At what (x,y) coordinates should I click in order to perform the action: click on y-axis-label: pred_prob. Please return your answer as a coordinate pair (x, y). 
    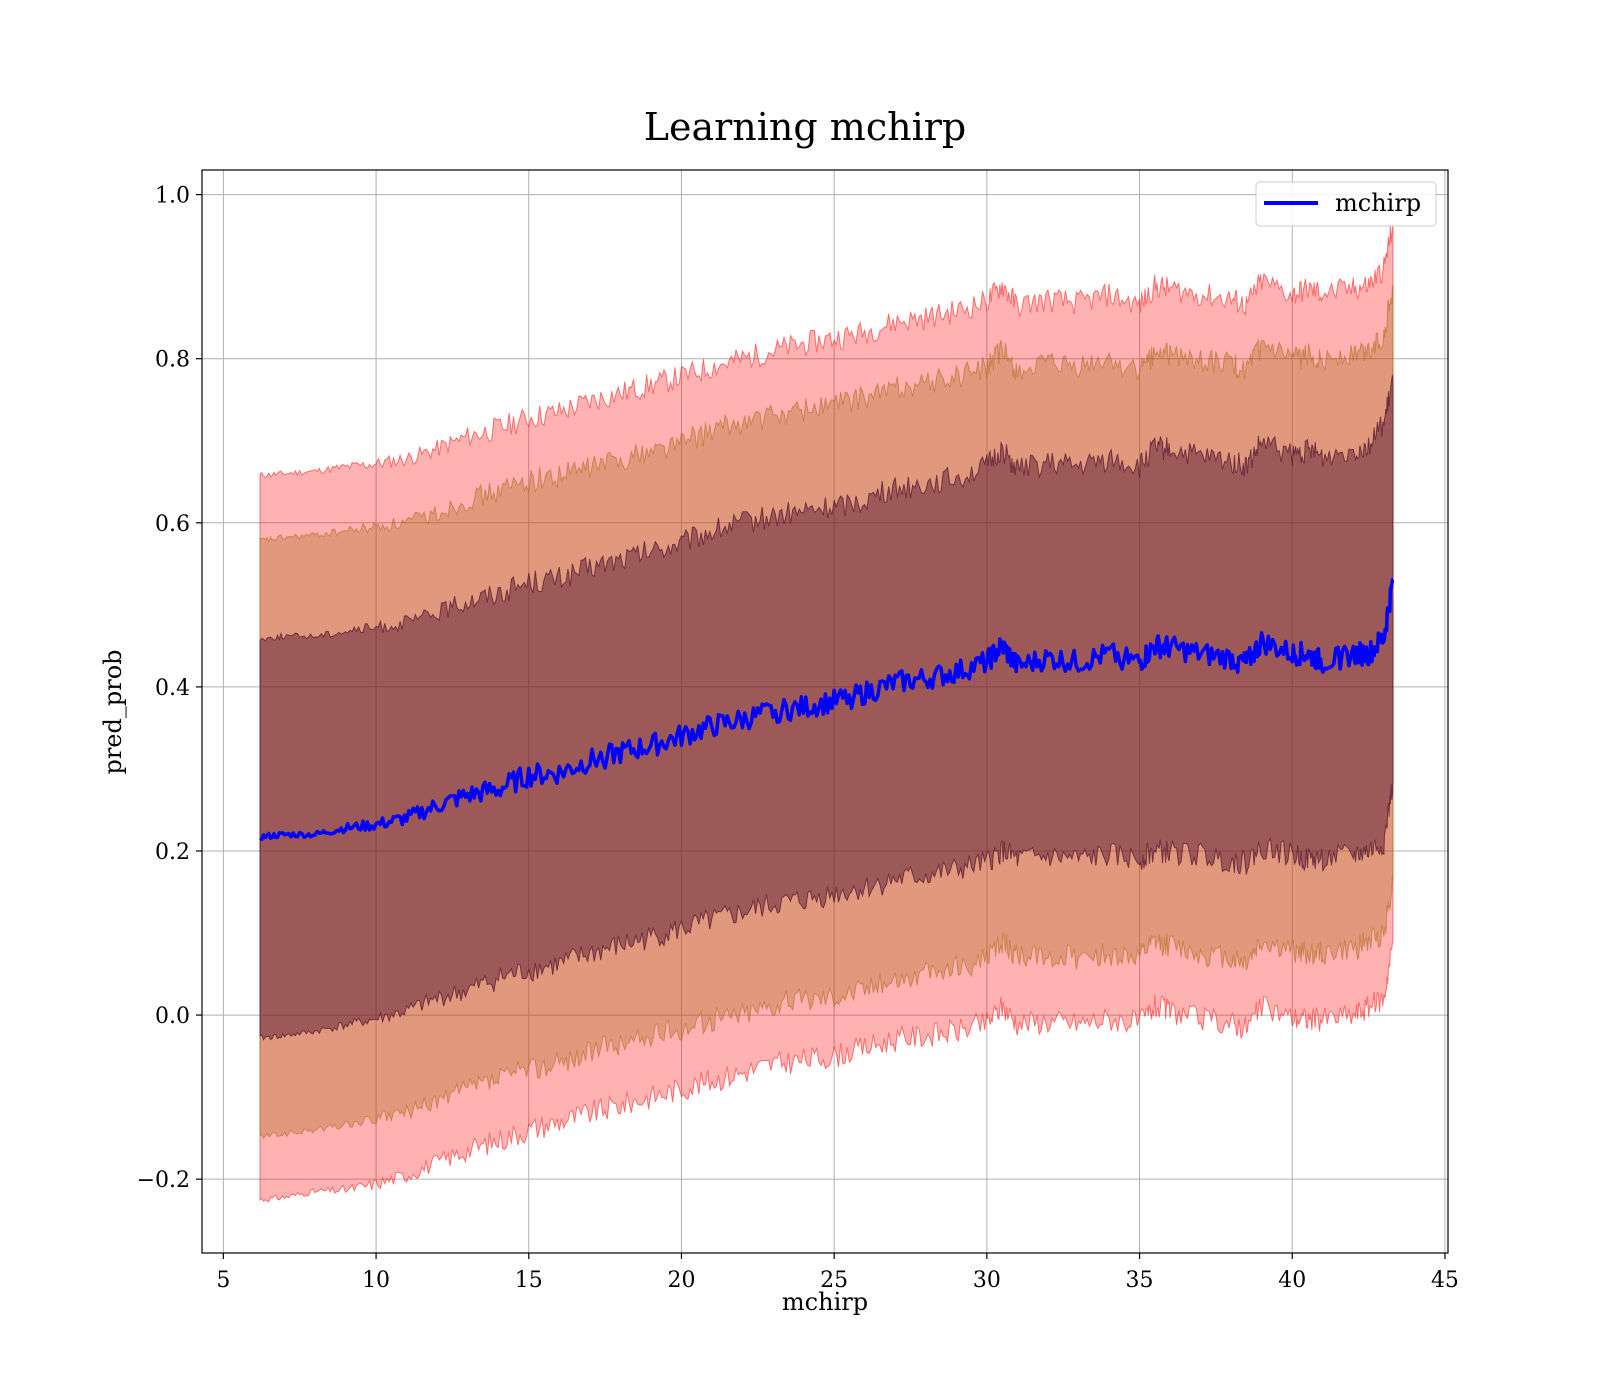
    Looking at the image, I should click on (113, 711).